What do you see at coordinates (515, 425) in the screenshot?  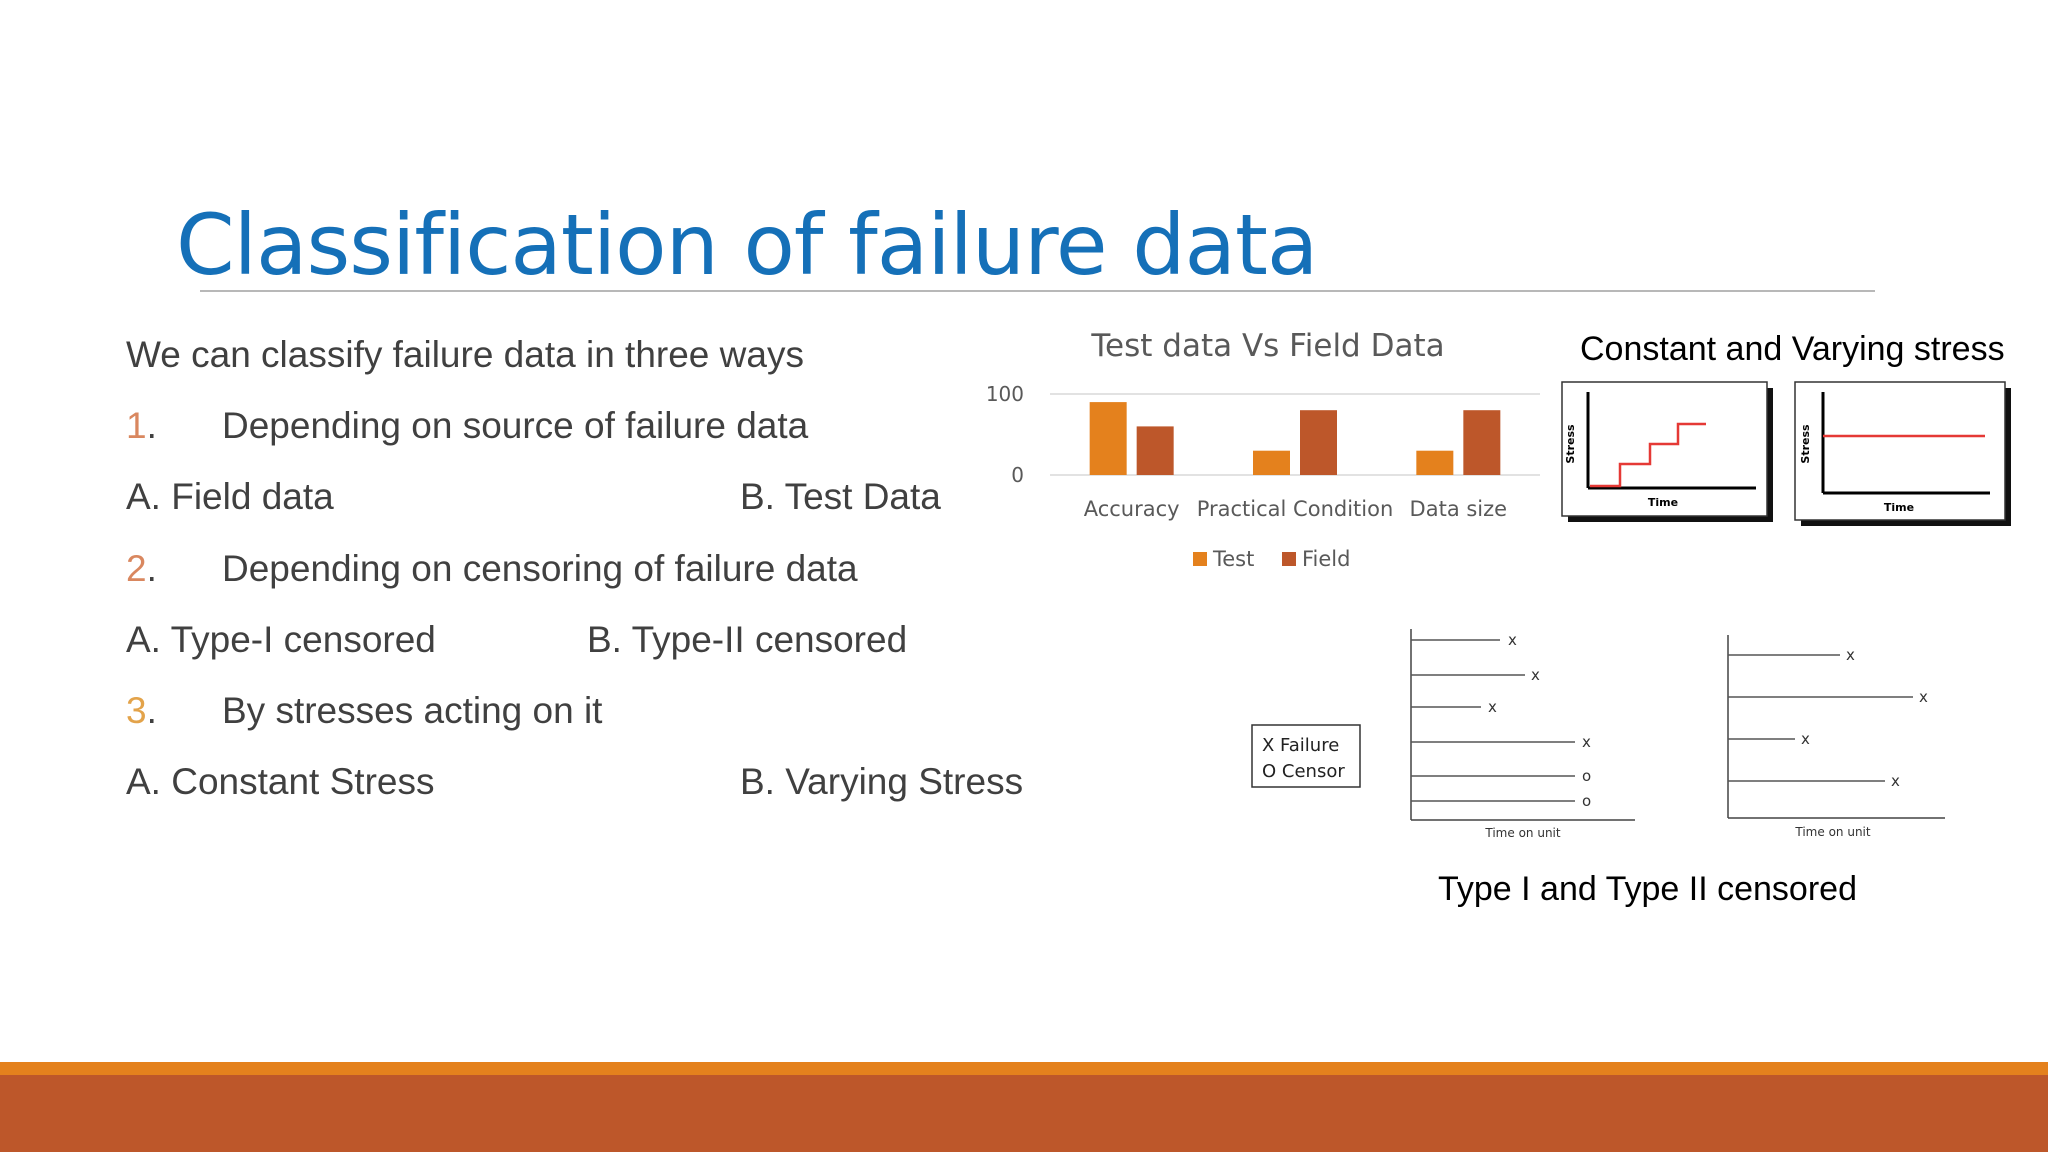 I see `point-1-text: Depending on source of failure data` at bounding box center [515, 425].